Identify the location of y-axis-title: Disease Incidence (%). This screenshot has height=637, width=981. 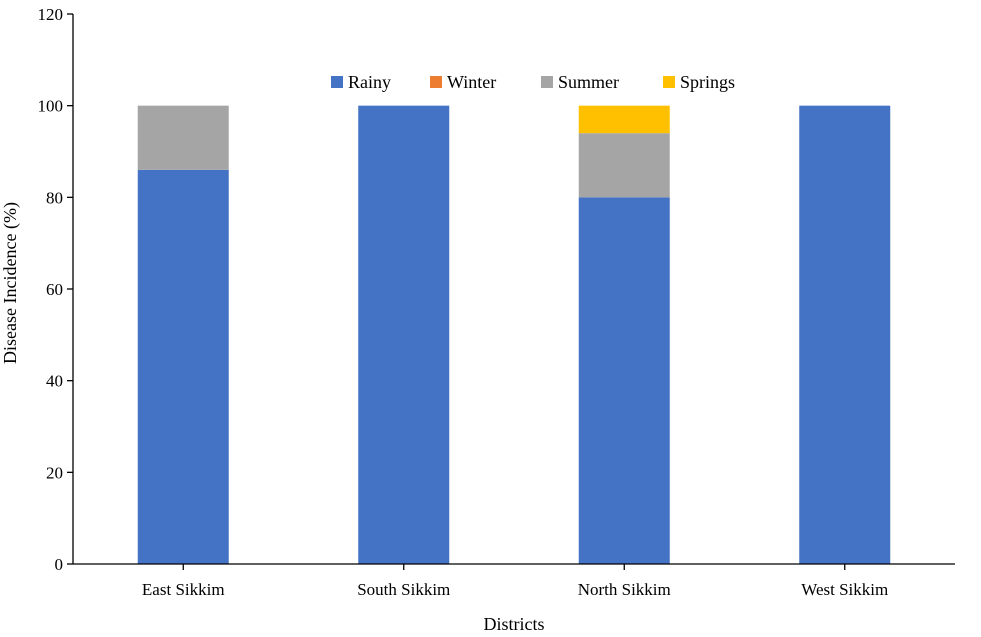
(10, 283).